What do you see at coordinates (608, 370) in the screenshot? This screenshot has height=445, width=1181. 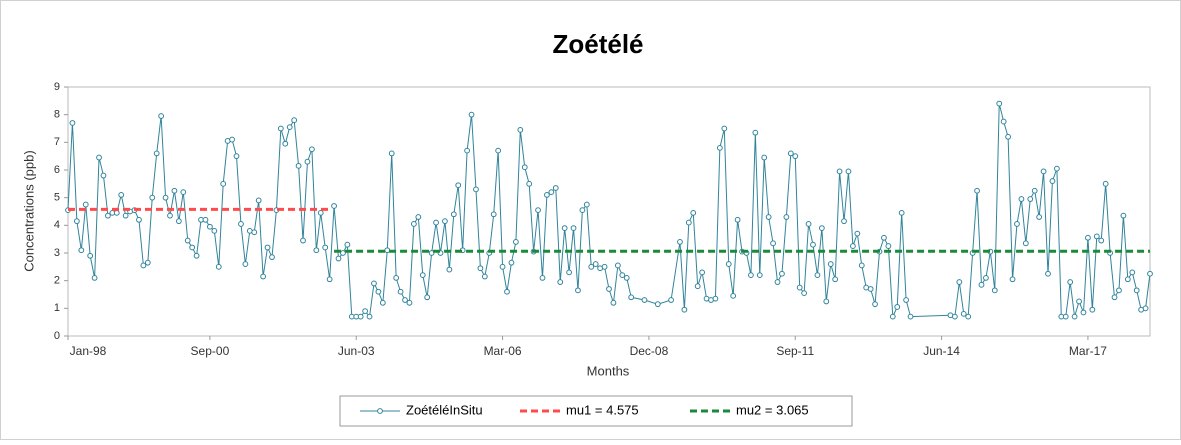 I see `x-axis-label: Months` at bounding box center [608, 370].